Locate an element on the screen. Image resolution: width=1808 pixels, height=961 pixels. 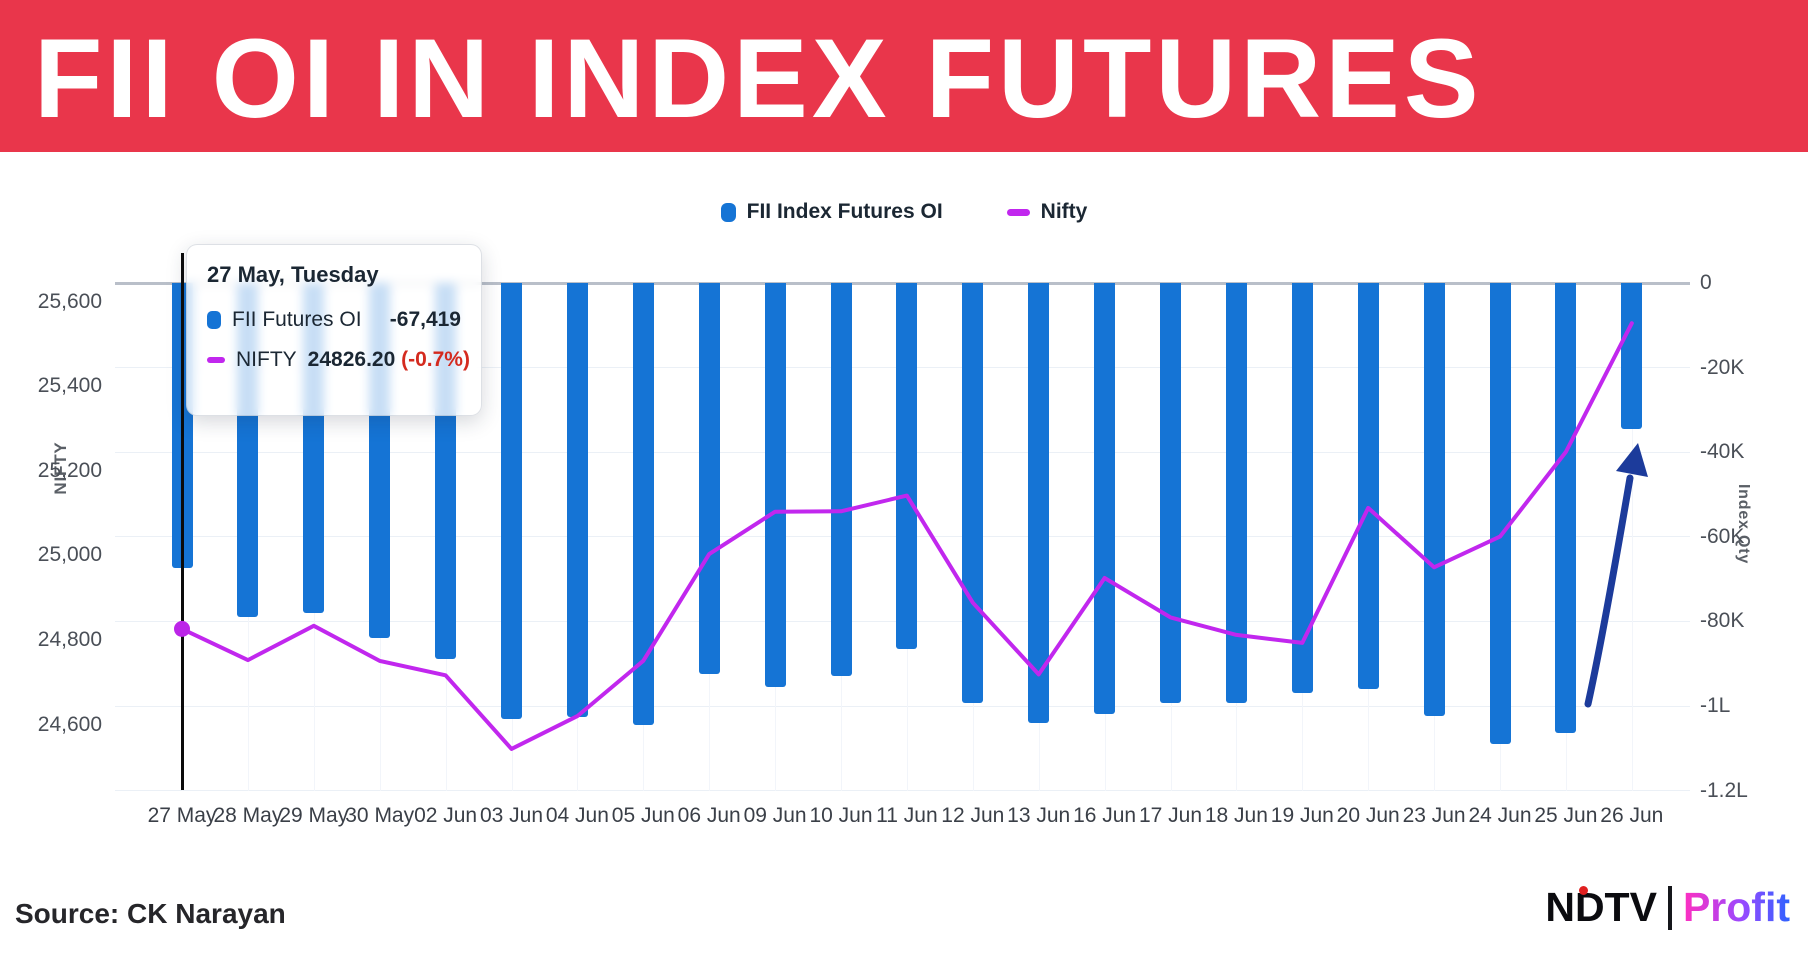
source-note: Source: CK Narayan is located at coordinates (150, 913).